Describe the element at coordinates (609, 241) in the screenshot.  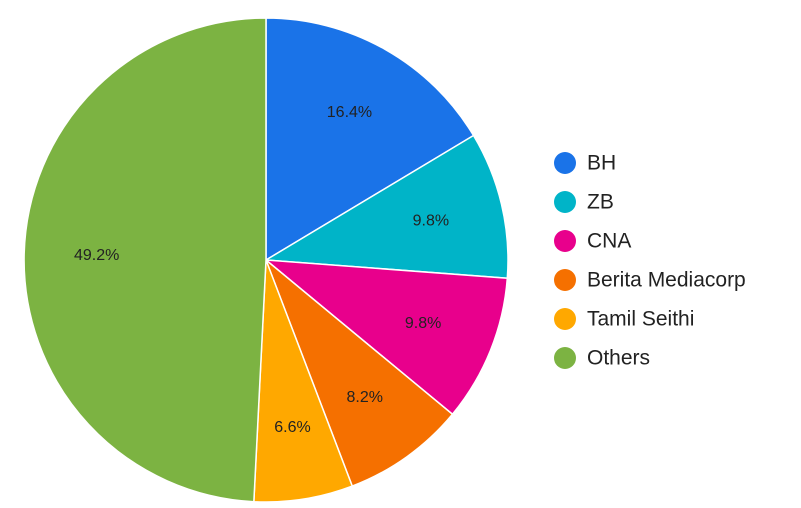
I see `legend-label-cna: CNA` at that location.